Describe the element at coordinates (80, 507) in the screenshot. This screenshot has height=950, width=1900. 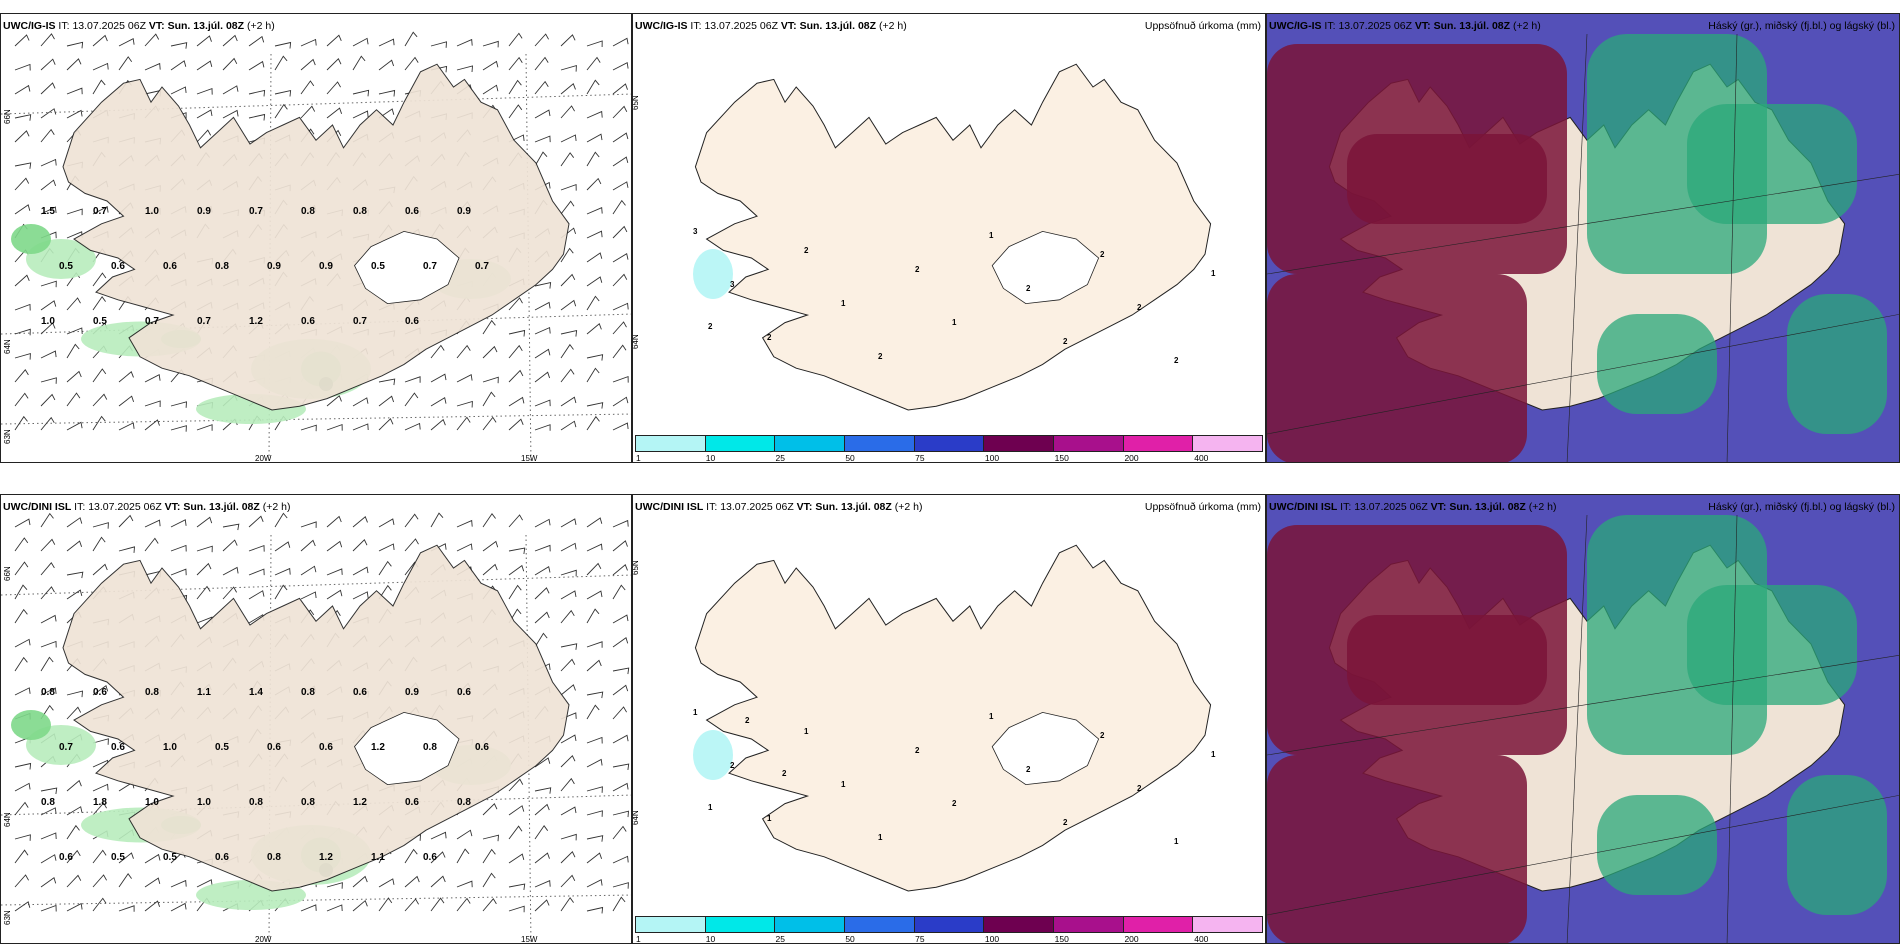
I see `it-label: IT:` at that location.